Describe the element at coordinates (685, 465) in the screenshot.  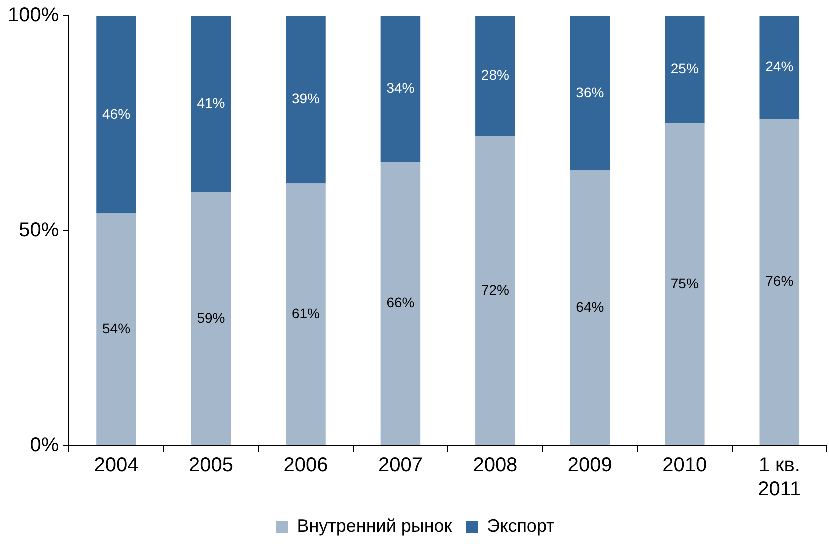
I see `x-tick-label: 2010` at that location.